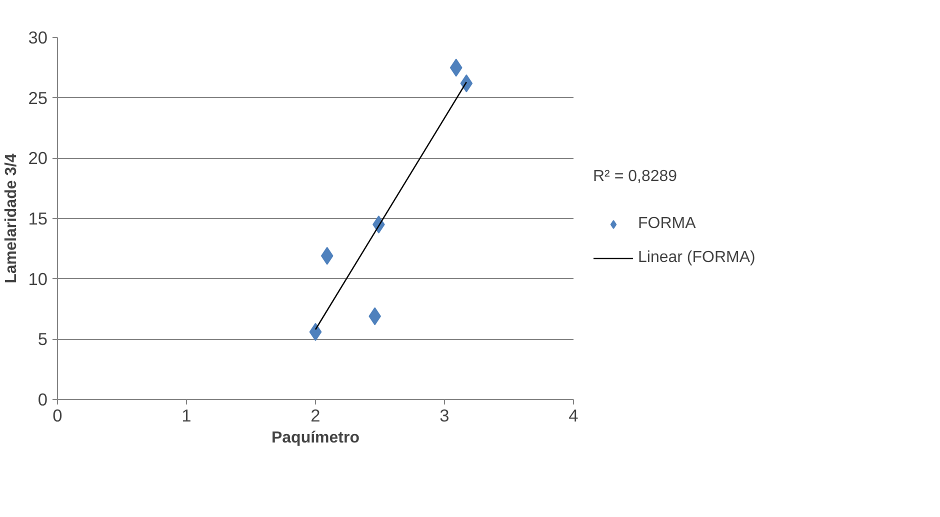 This screenshot has width=940, height=517. I want to click on x-tick-label: 2, so click(315, 416).